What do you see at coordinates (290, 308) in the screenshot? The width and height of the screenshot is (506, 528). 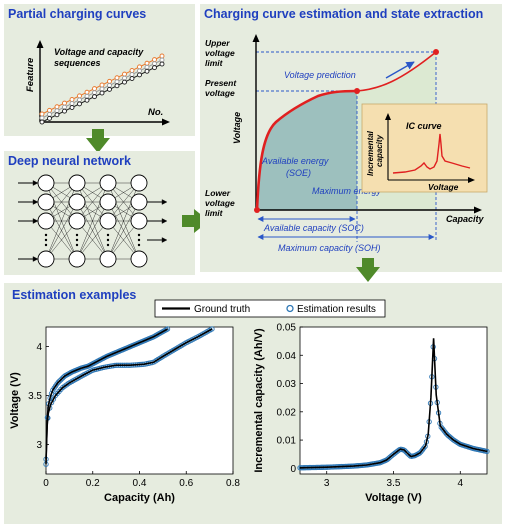 I see `legend-estimation-swatch` at bounding box center [290, 308].